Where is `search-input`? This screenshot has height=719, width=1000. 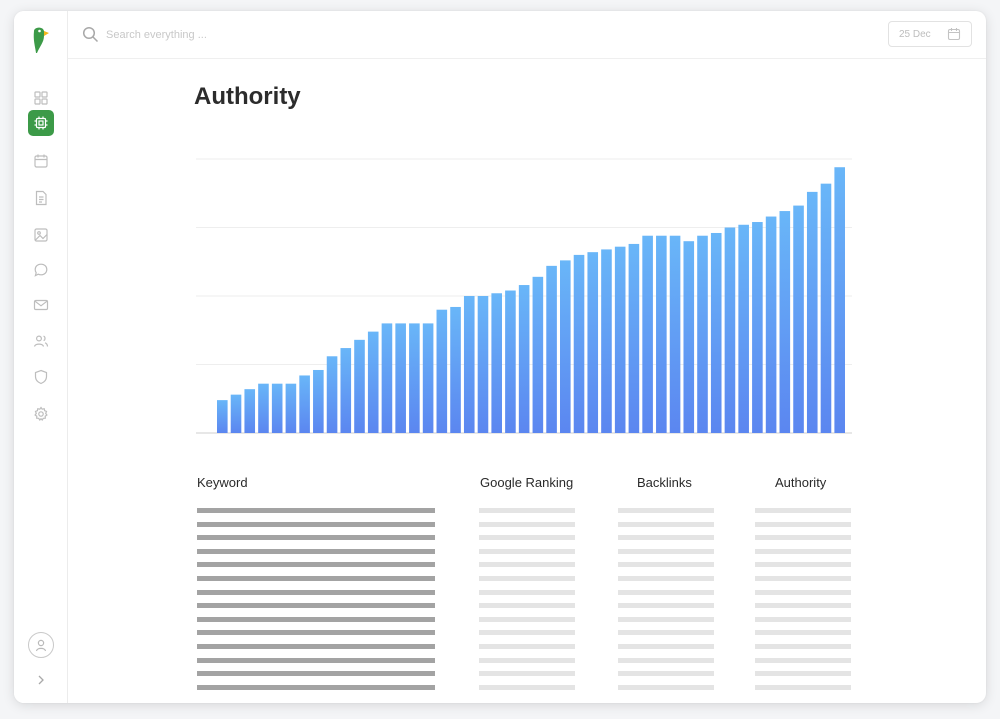 search-input is located at coordinates (236, 35).